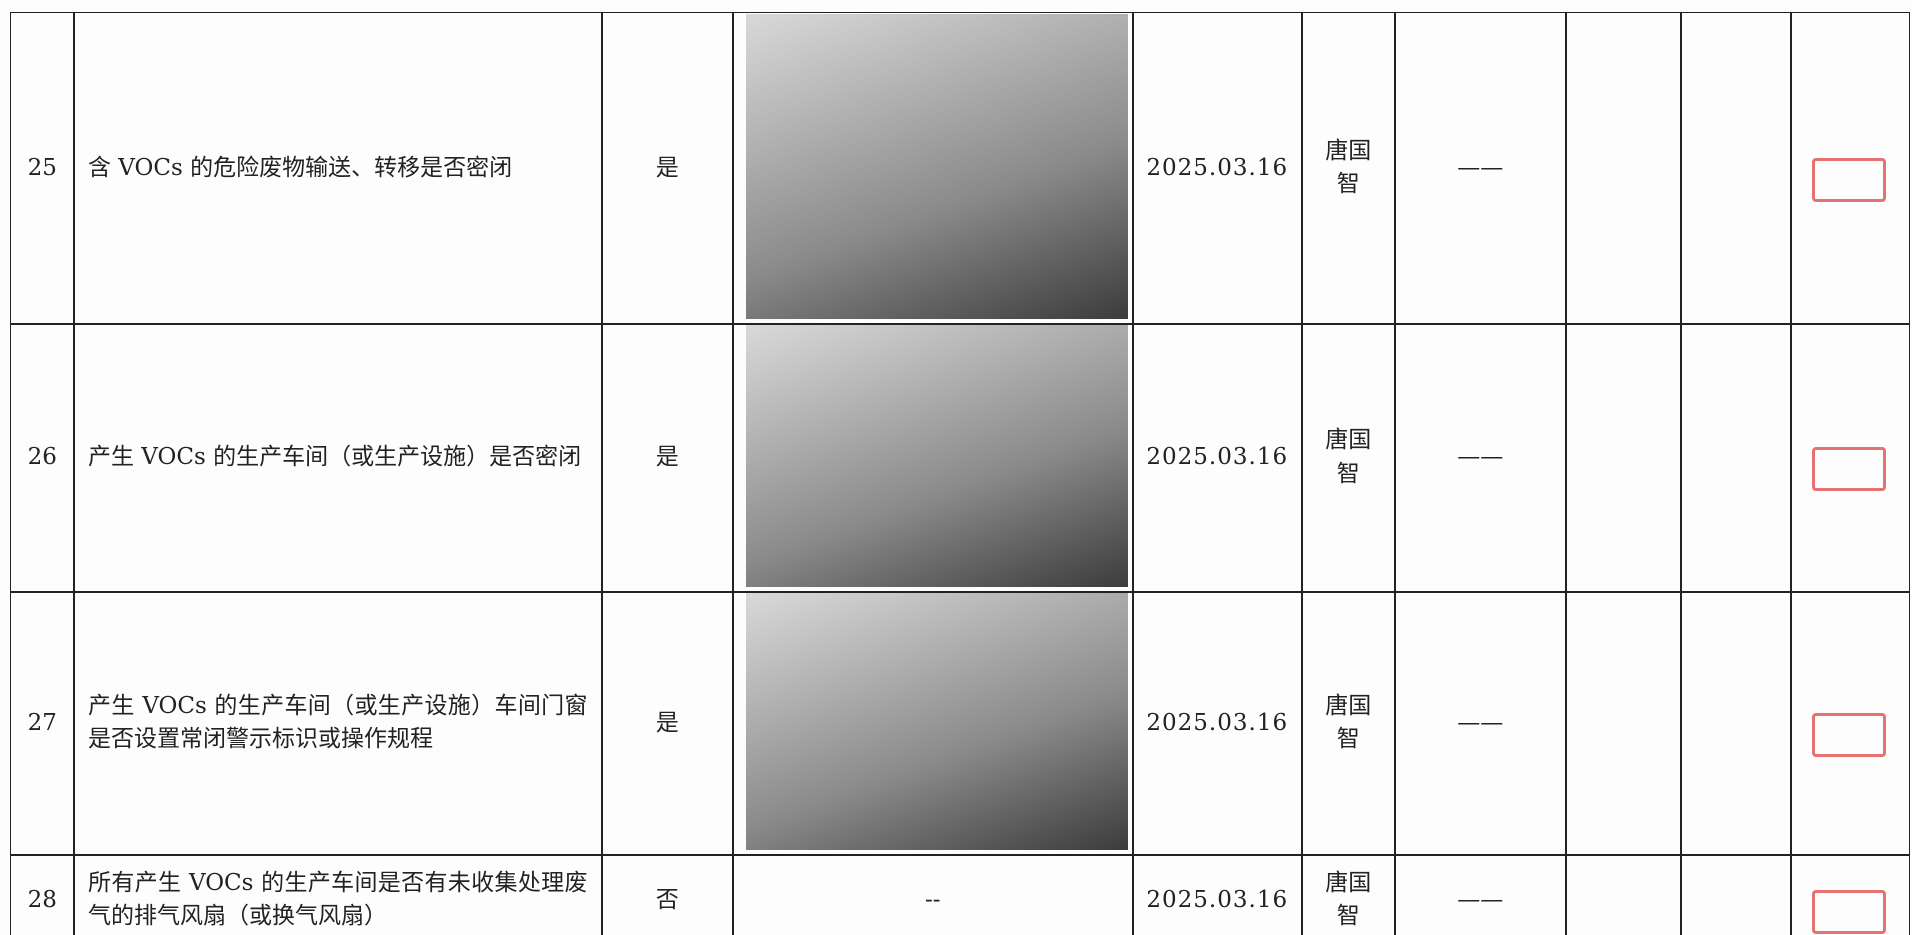  I want to click on item: 产生 VOCs 的生产车间（或生产设施）车间门窗是否设置常闭警示标识或操作规程, so click(338, 722).